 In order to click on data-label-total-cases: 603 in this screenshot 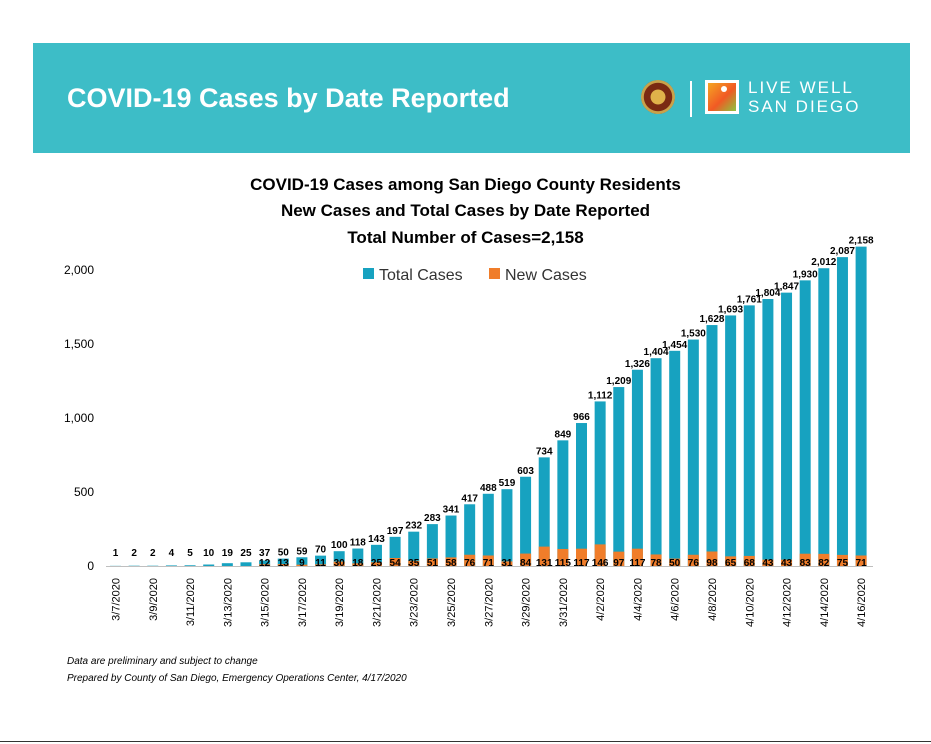, I will do `click(525, 471)`.